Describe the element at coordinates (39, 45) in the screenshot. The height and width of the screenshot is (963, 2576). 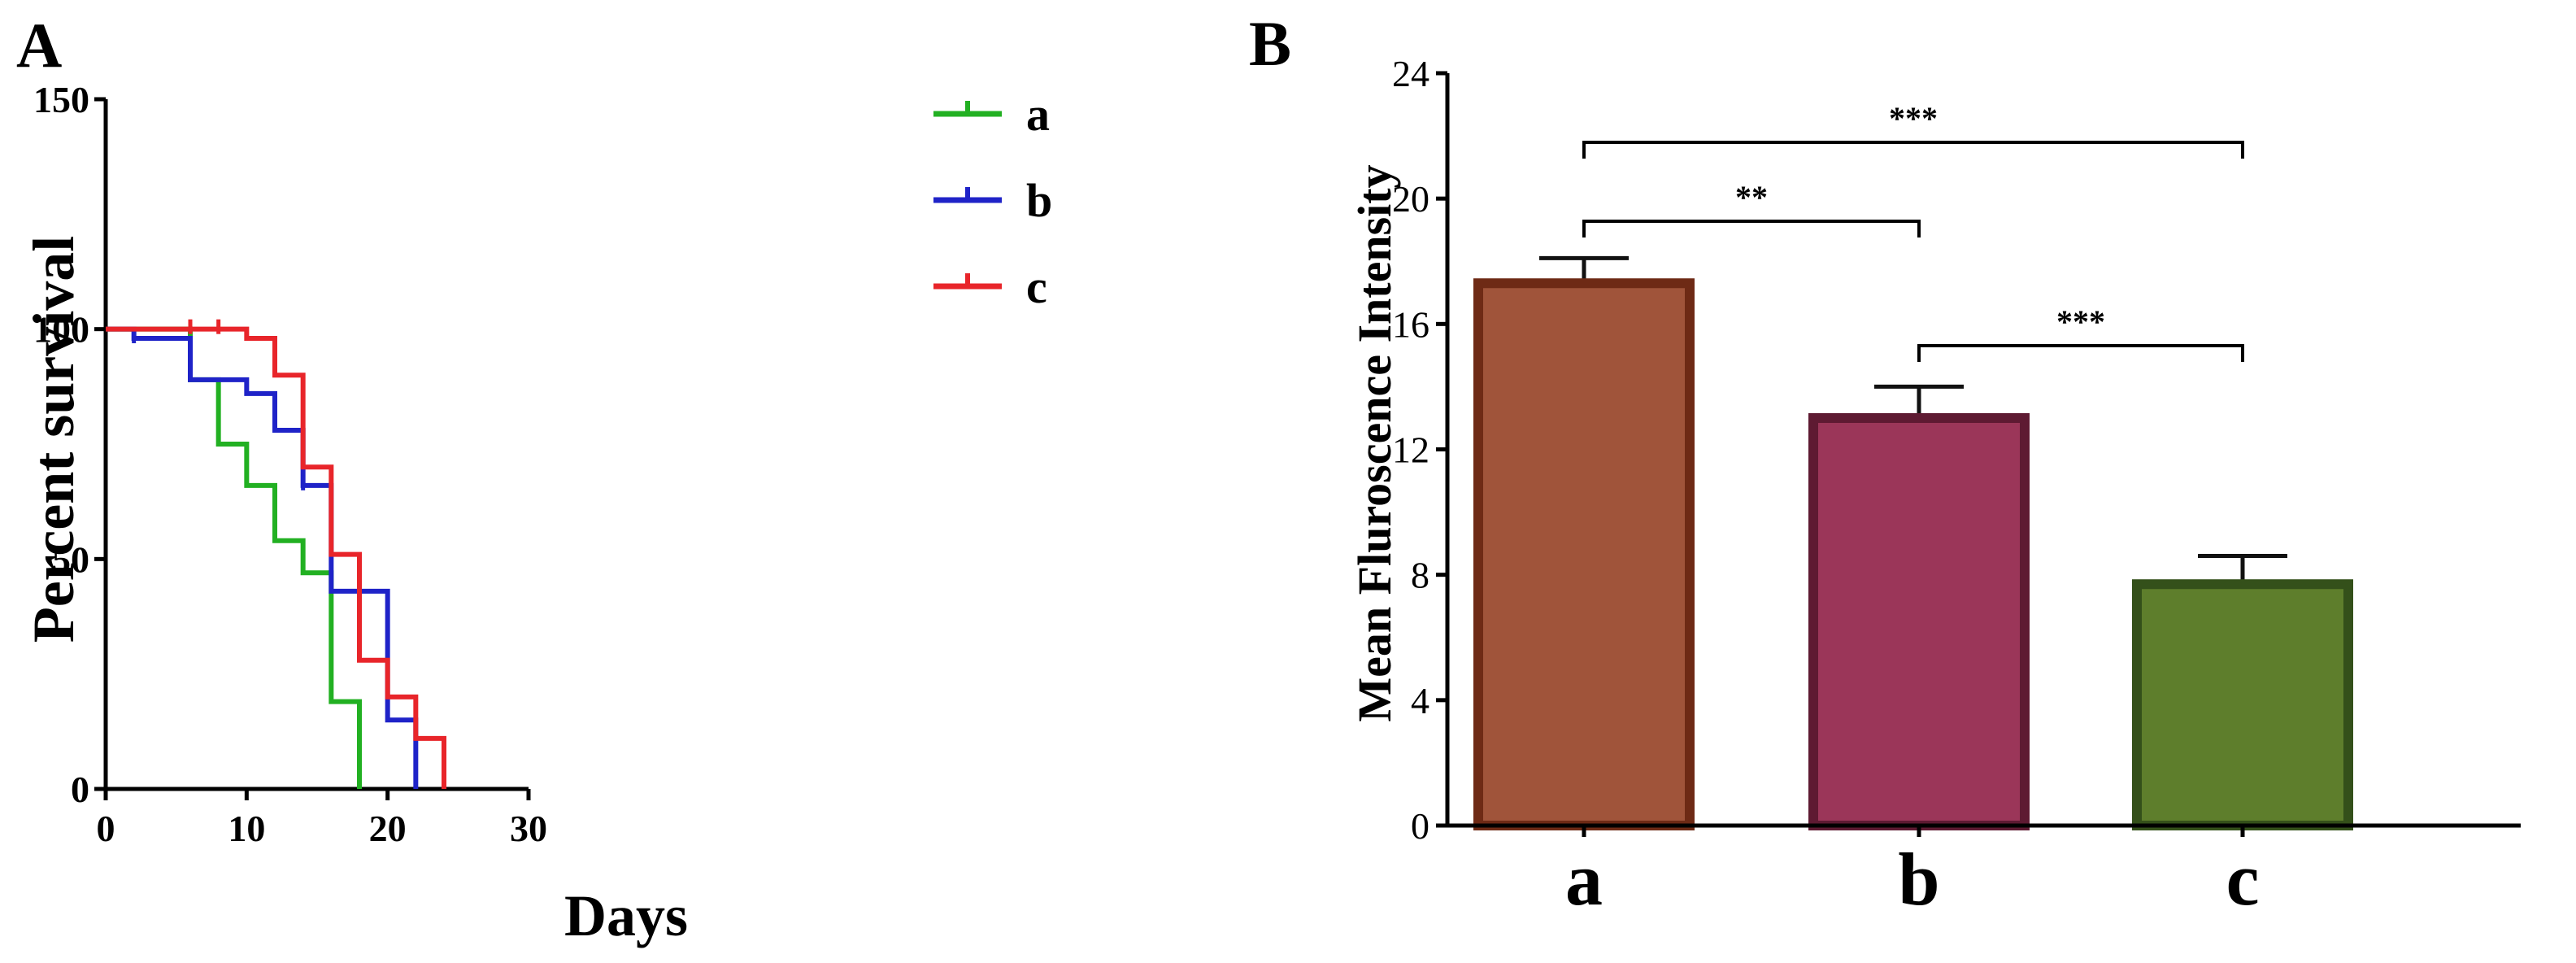
I see `panel-label-a: A` at that location.